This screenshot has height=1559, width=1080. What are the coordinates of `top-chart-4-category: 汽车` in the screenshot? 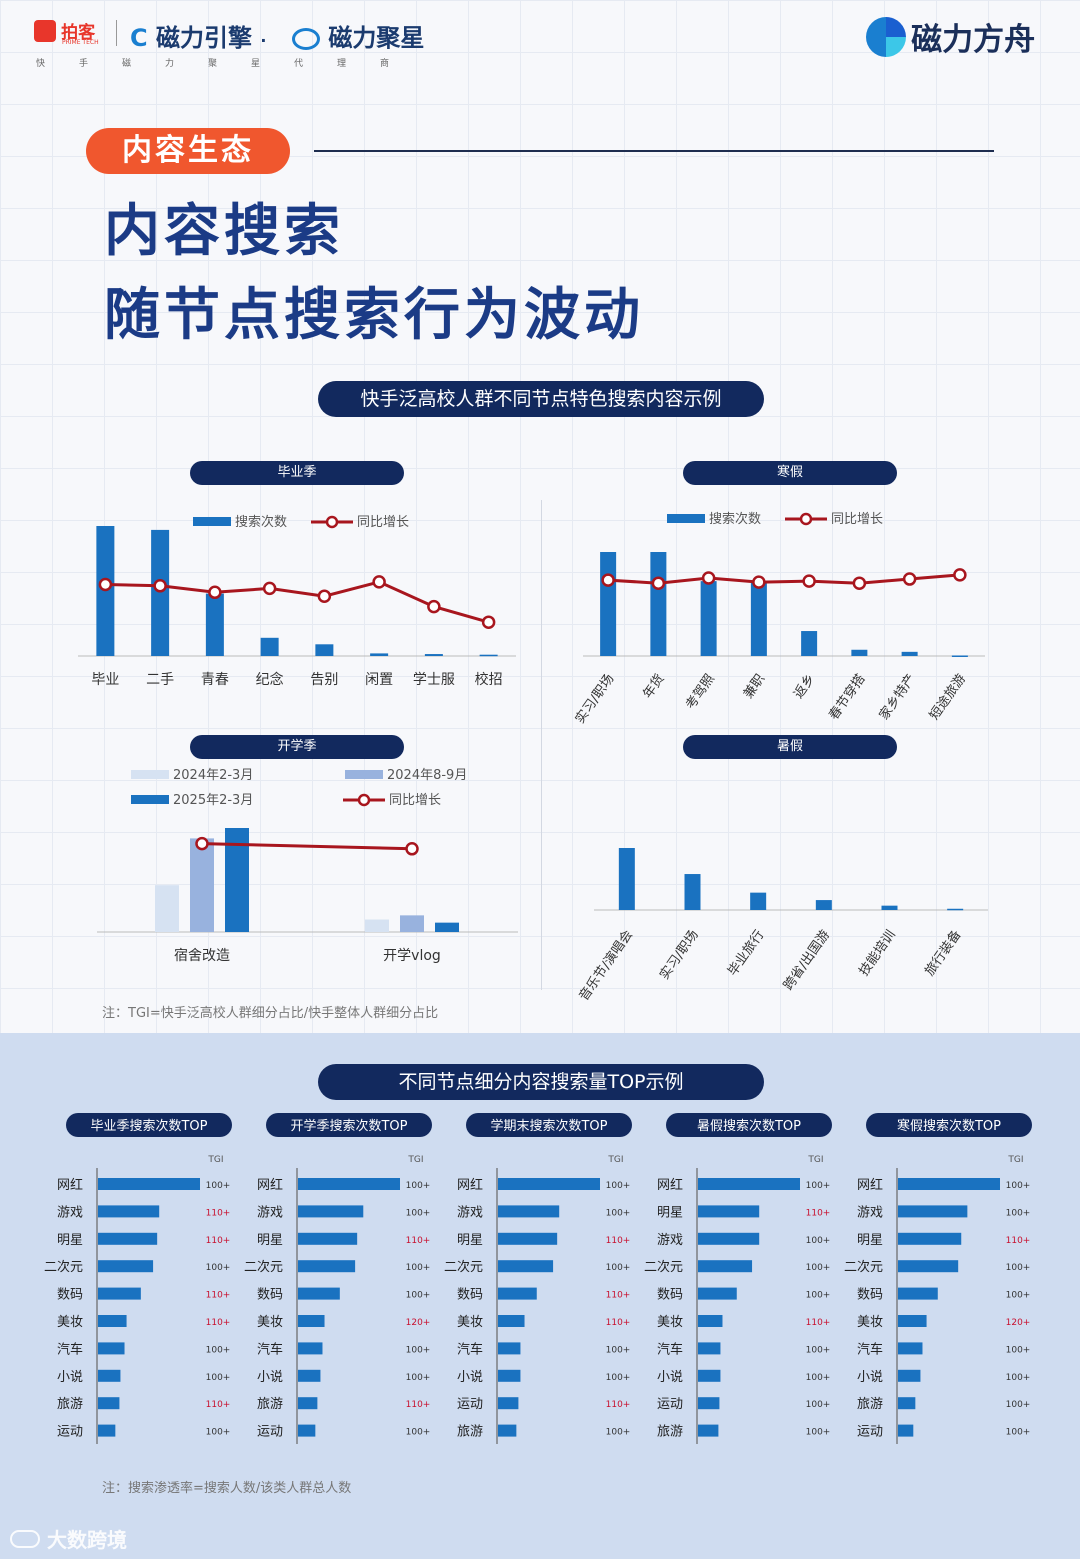 It's located at (670, 1349).